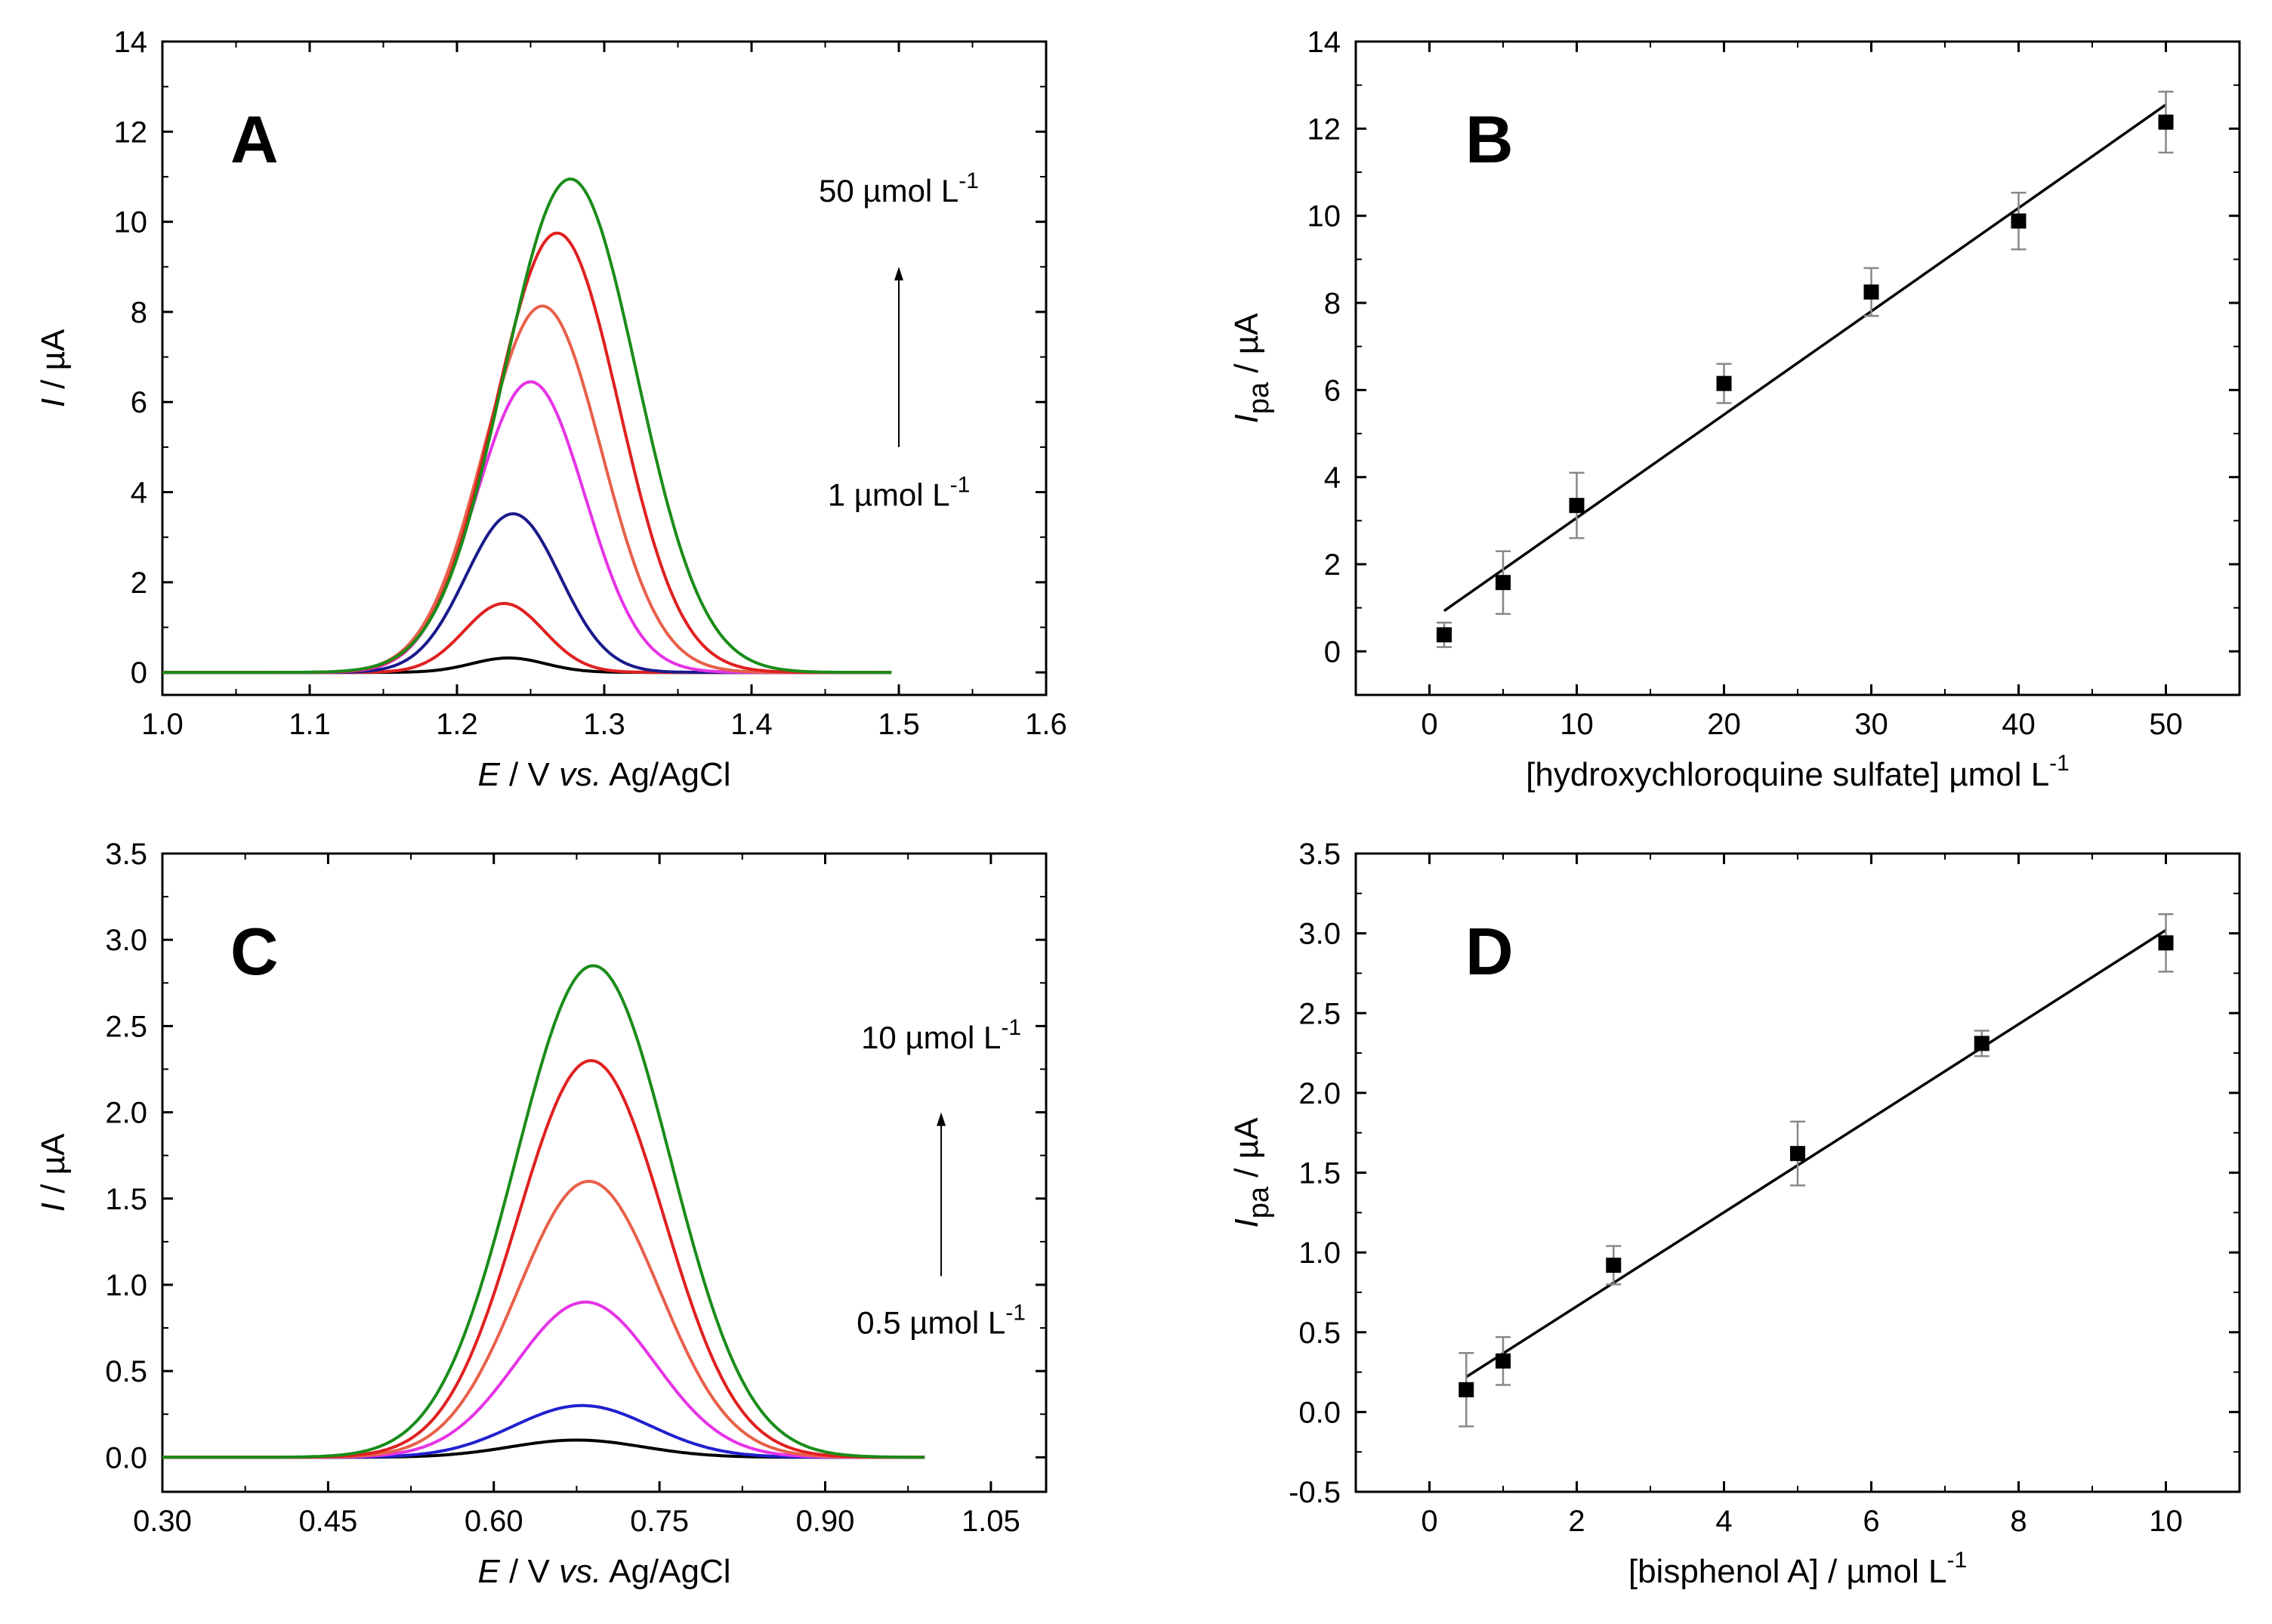 The image size is (2272, 1624). What do you see at coordinates (126, 1026) in the screenshot?
I see `y-tick-label: 2.5` at bounding box center [126, 1026].